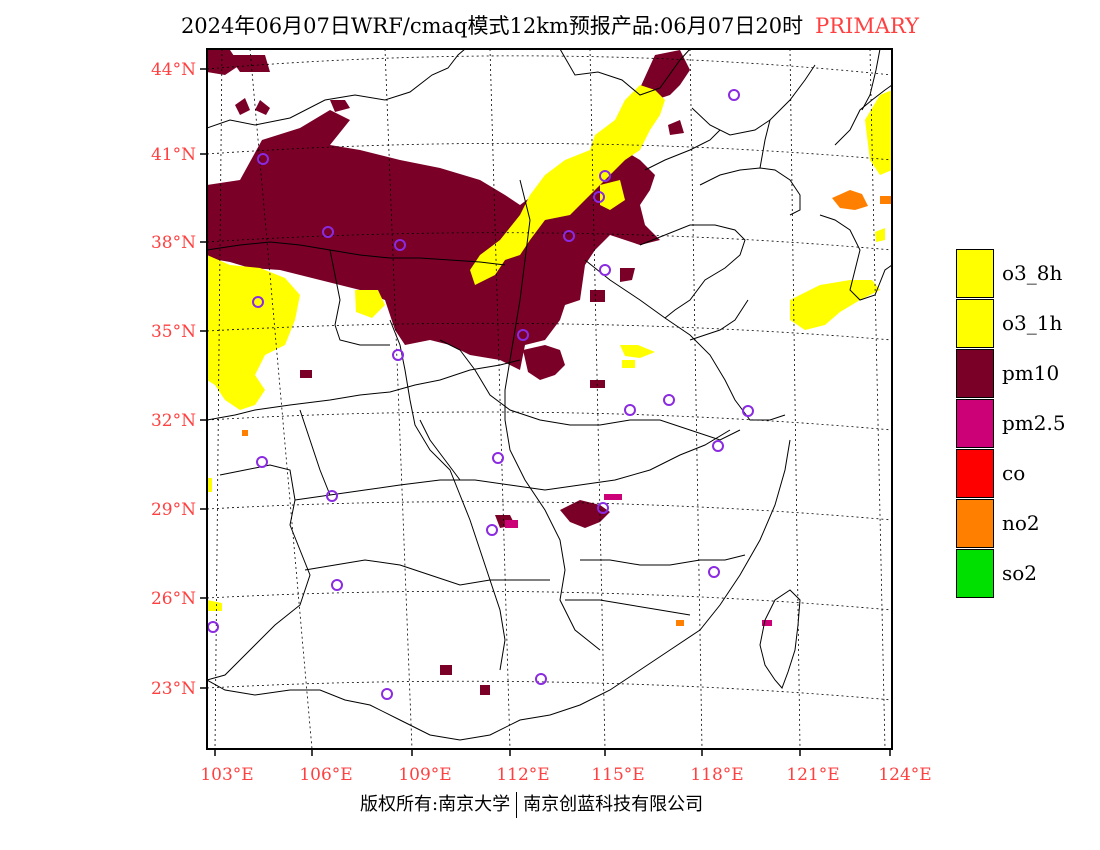  What do you see at coordinates (325, 775) in the screenshot?
I see `lon-label: 106°E` at bounding box center [325, 775].